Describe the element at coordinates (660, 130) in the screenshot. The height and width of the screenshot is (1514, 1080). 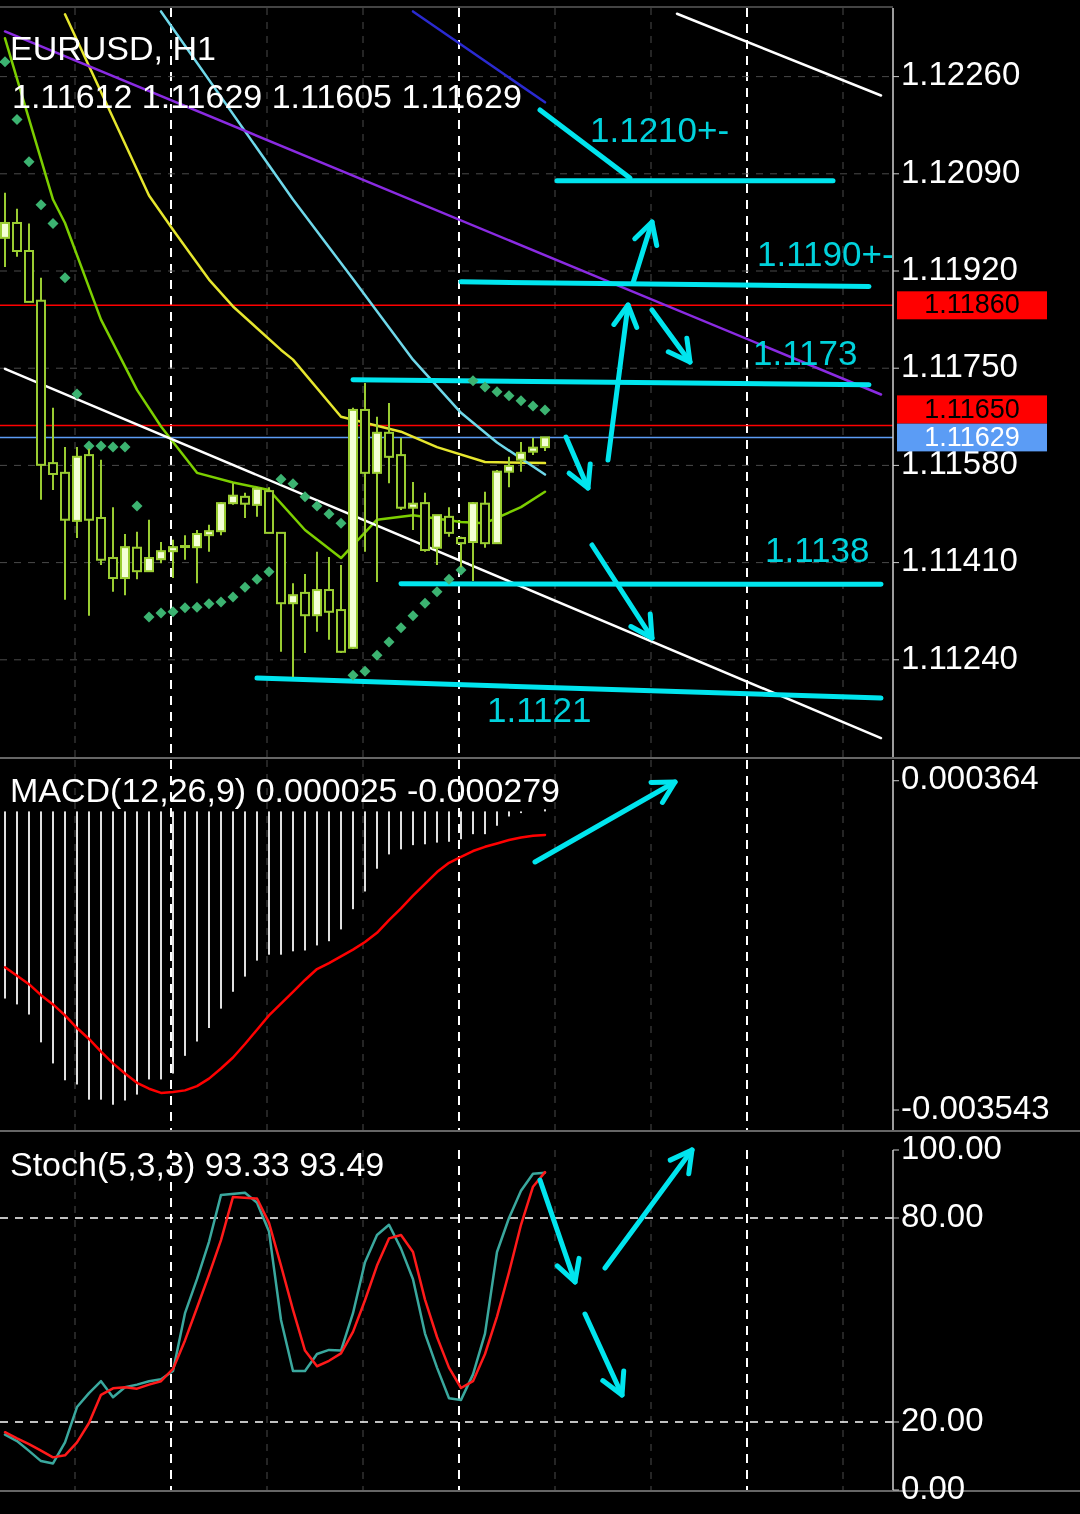
I see `annotation: 1.1210+-` at that location.